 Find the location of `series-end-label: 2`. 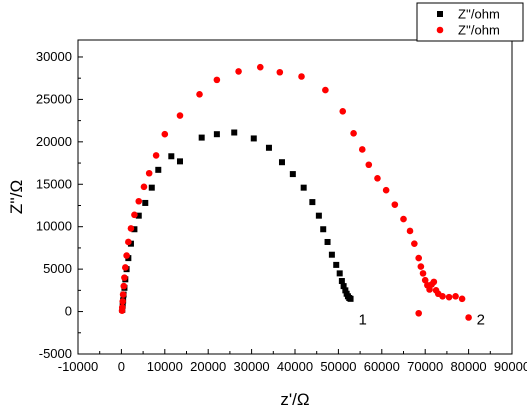

series-end-label: 2 is located at coordinates (481, 319).